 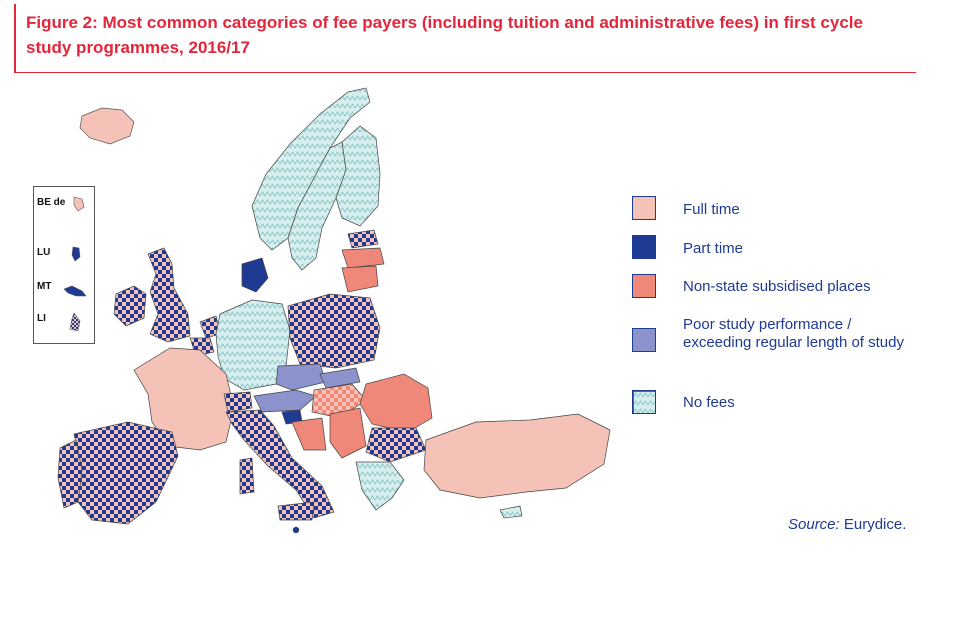 What do you see at coordinates (334, 331) in the screenshot?
I see `country-poland` at bounding box center [334, 331].